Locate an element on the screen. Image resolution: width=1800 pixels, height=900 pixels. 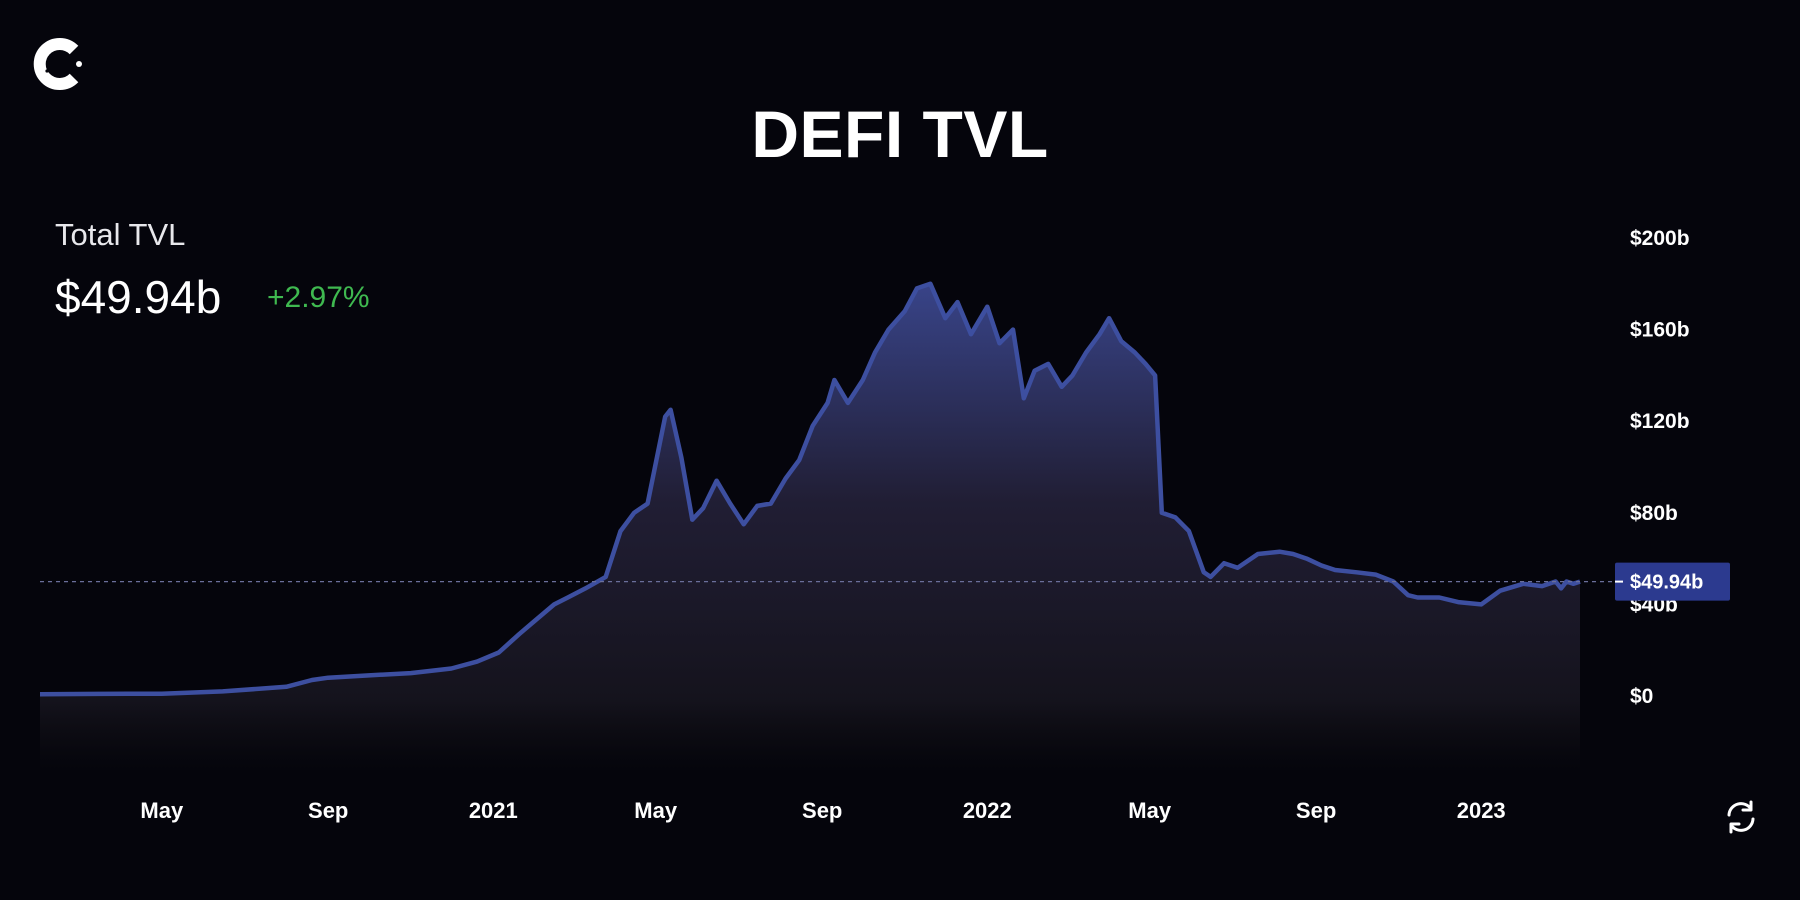
y-tick-label: $160b is located at coordinates (1660, 330).